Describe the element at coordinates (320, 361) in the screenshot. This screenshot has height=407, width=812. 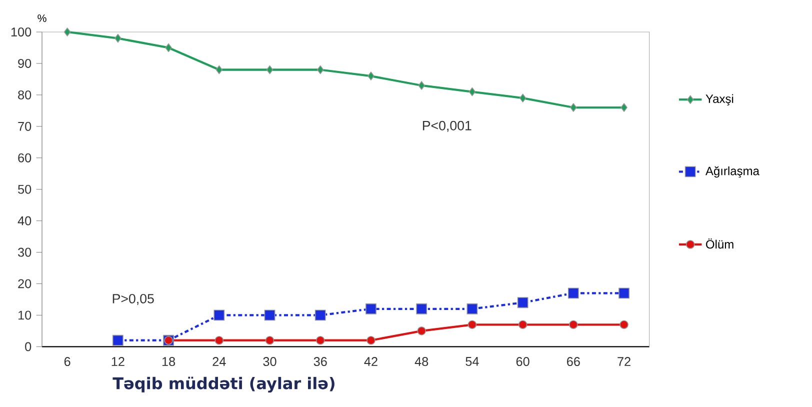
I see `x-tick-label: 36` at that location.